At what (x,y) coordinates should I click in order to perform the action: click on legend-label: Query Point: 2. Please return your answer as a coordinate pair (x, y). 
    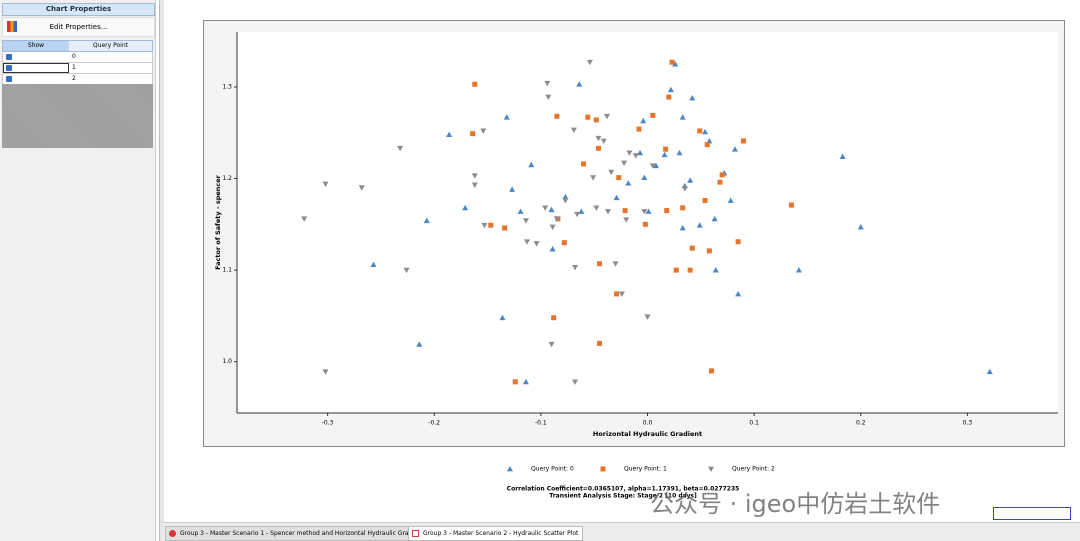
    Looking at the image, I should click on (753, 469).